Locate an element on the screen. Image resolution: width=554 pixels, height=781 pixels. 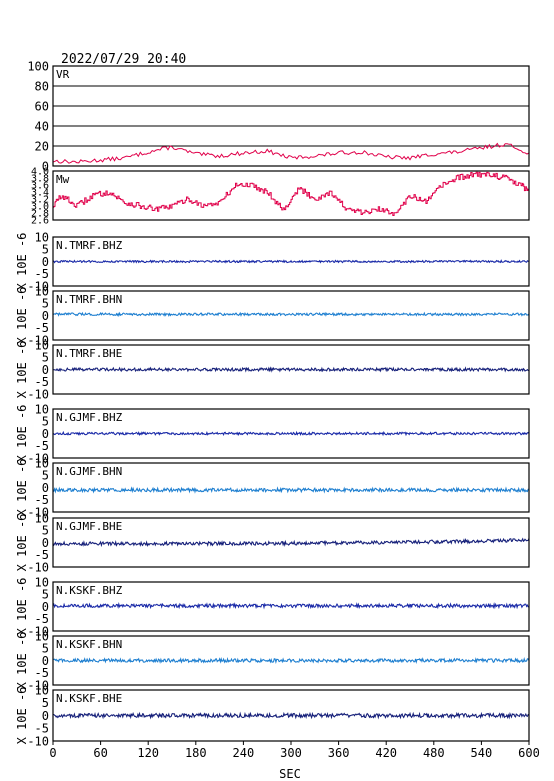
y-tick-label: 80 is located at coordinates (42, 86).